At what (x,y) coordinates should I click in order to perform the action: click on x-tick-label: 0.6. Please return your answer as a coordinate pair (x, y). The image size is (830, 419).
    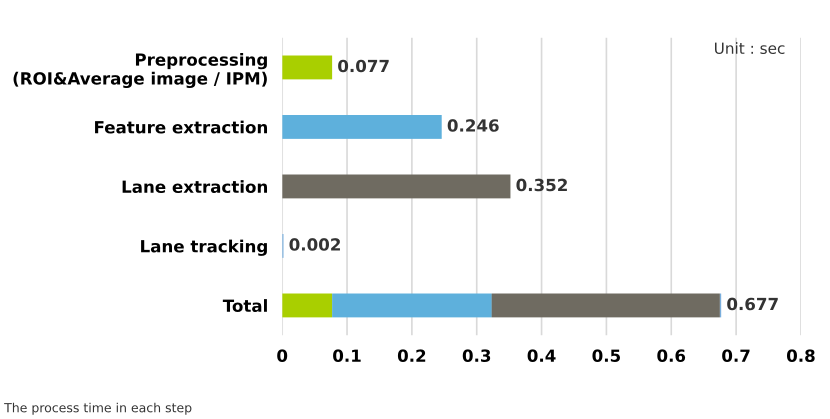
    Looking at the image, I should click on (671, 355).